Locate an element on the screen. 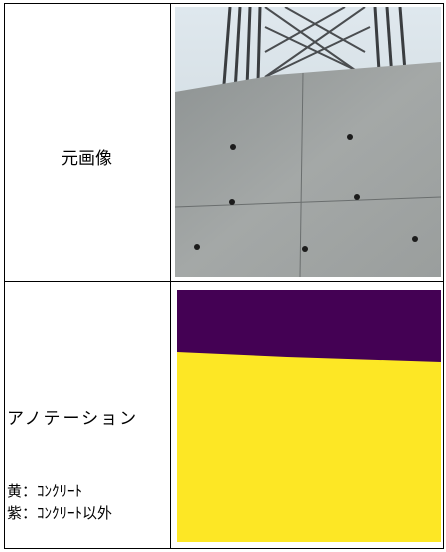 This screenshot has height=552, width=446. legend-item: 黄：ｺﾝｸﾘｰﾄ is located at coordinates (45, 491).